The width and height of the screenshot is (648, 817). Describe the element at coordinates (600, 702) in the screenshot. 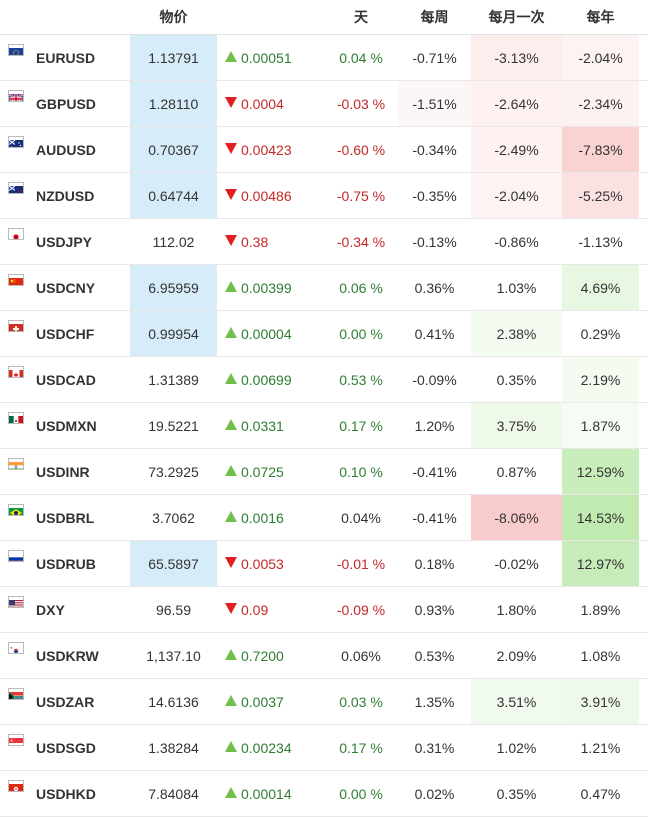

I see `year-change-cell: 3.91%` at that location.